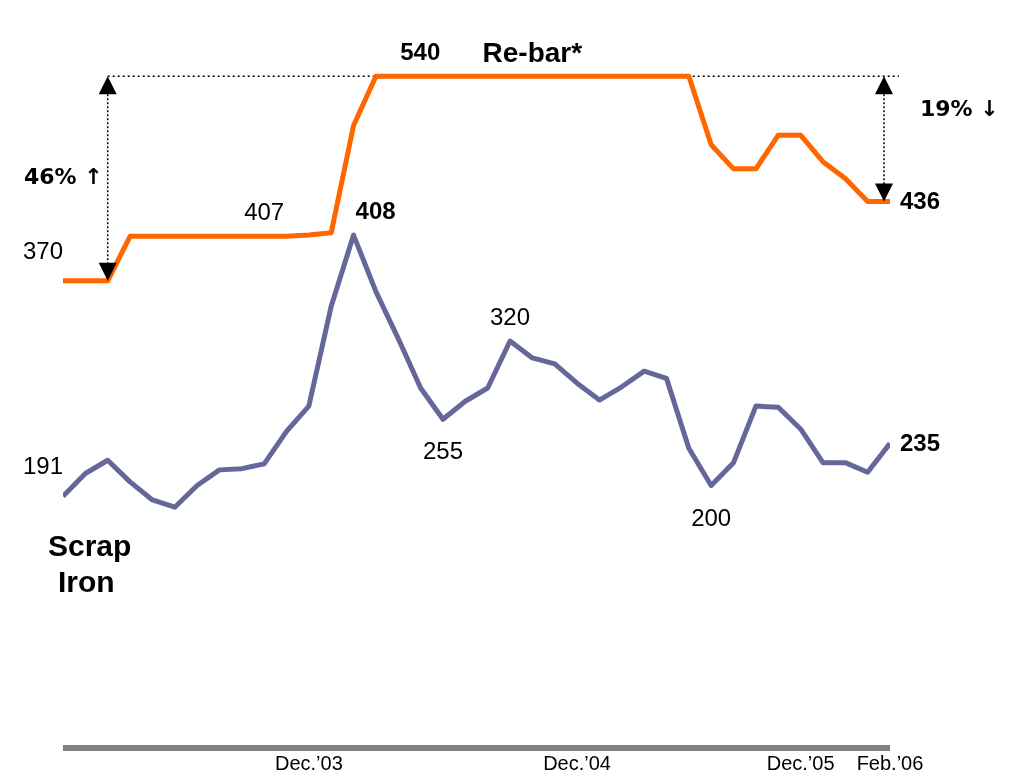 This screenshot has height=783, width=1015. I want to click on data-label: 408, so click(375, 211).